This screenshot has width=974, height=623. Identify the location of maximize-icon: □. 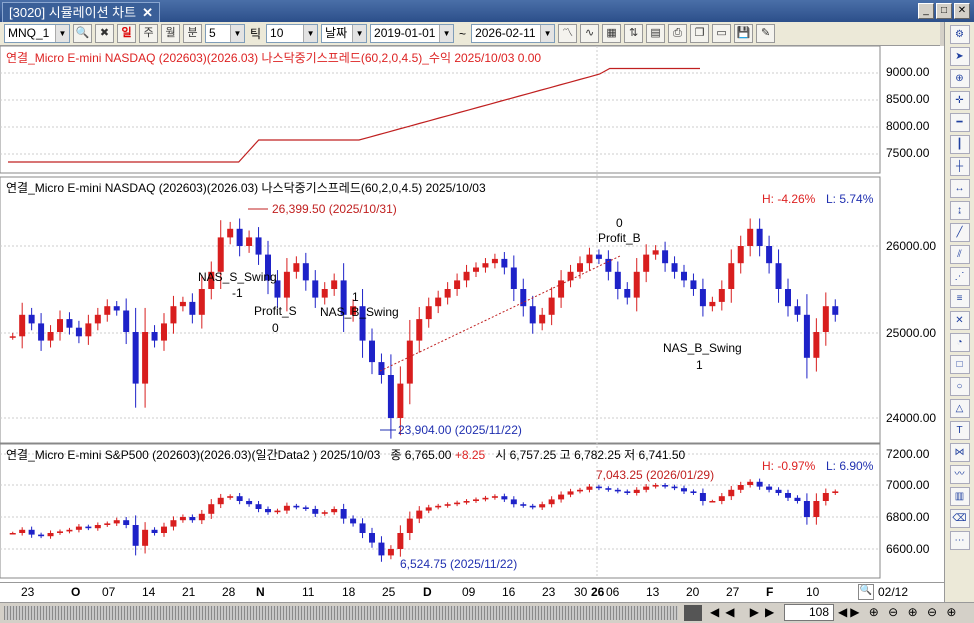
(944, 11).